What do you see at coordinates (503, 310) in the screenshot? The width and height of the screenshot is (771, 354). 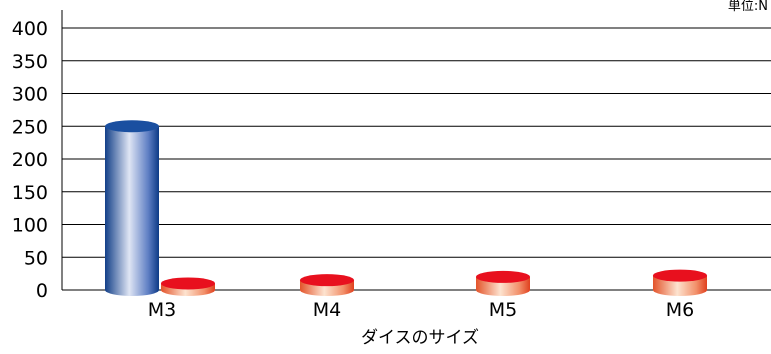 I see `x-tick-label: M5` at bounding box center [503, 310].